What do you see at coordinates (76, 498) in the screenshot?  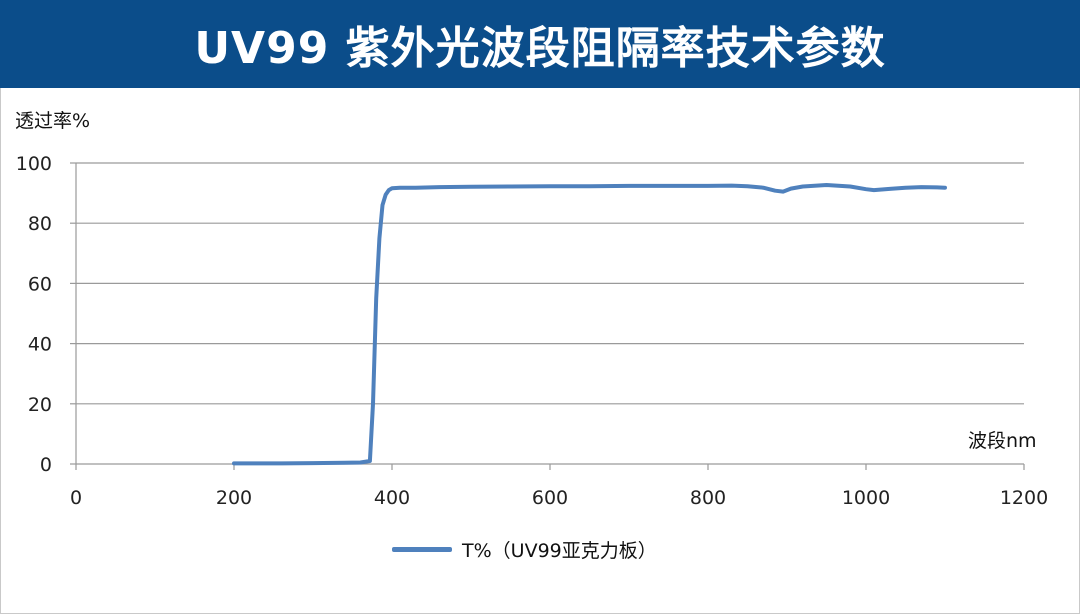 I see `xtick-label-0: 0` at bounding box center [76, 498].